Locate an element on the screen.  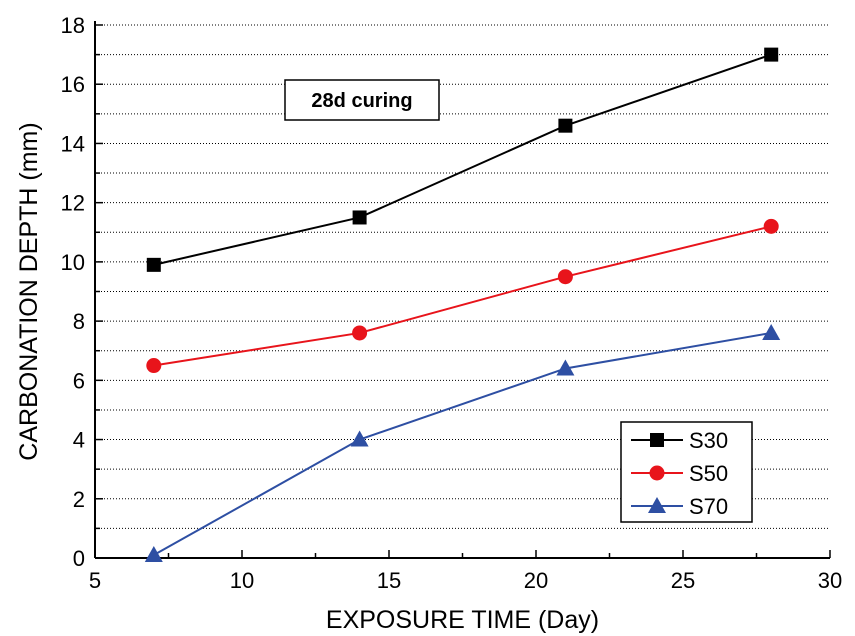
y-tick-label: 8 is located at coordinates (79, 321).